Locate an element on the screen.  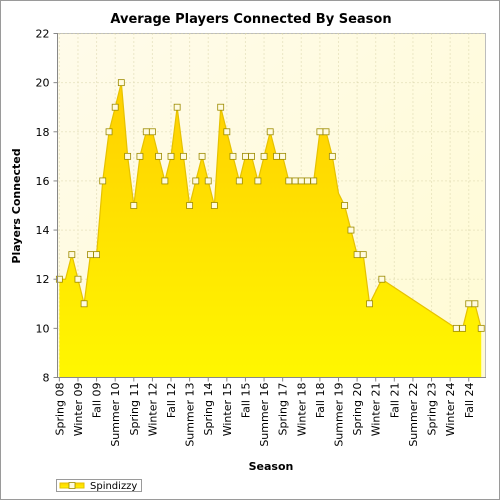
y-tick-label: 14 is located at coordinates (43, 230).